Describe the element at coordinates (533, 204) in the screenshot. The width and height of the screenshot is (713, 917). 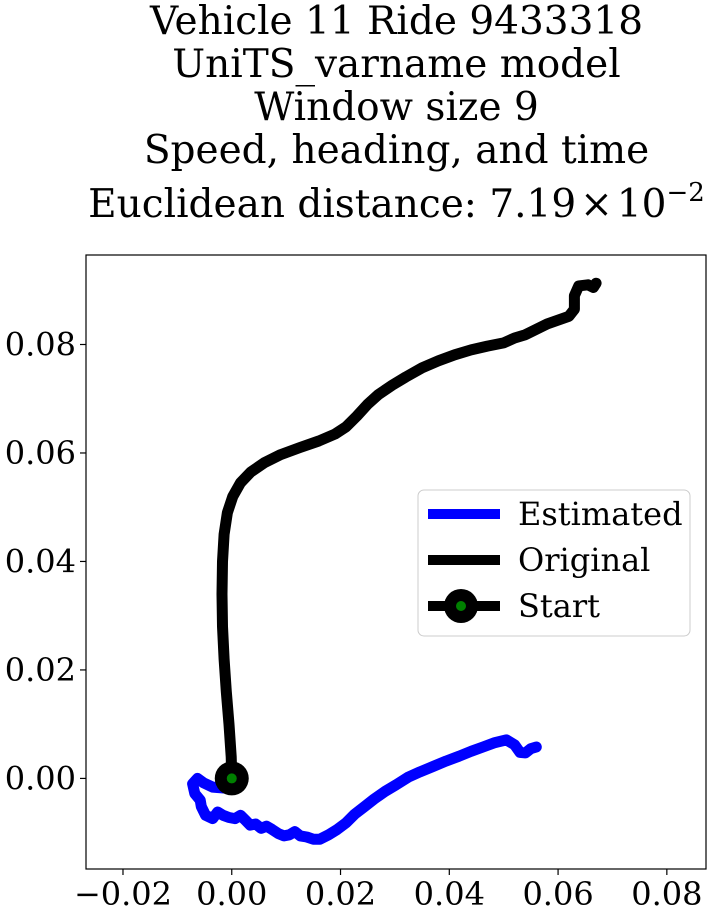
I see `title-metric-mantissa: 7.19` at that location.